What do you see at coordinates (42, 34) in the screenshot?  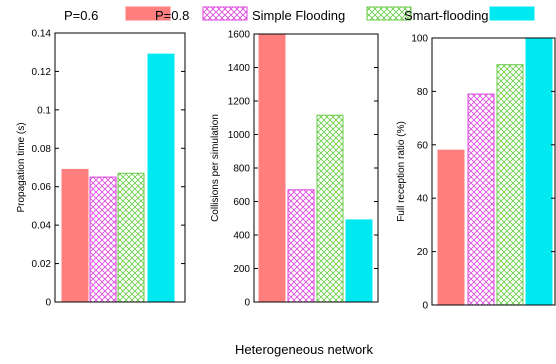 I see `y-tick-label: 0.14` at bounding box center [42, 34].